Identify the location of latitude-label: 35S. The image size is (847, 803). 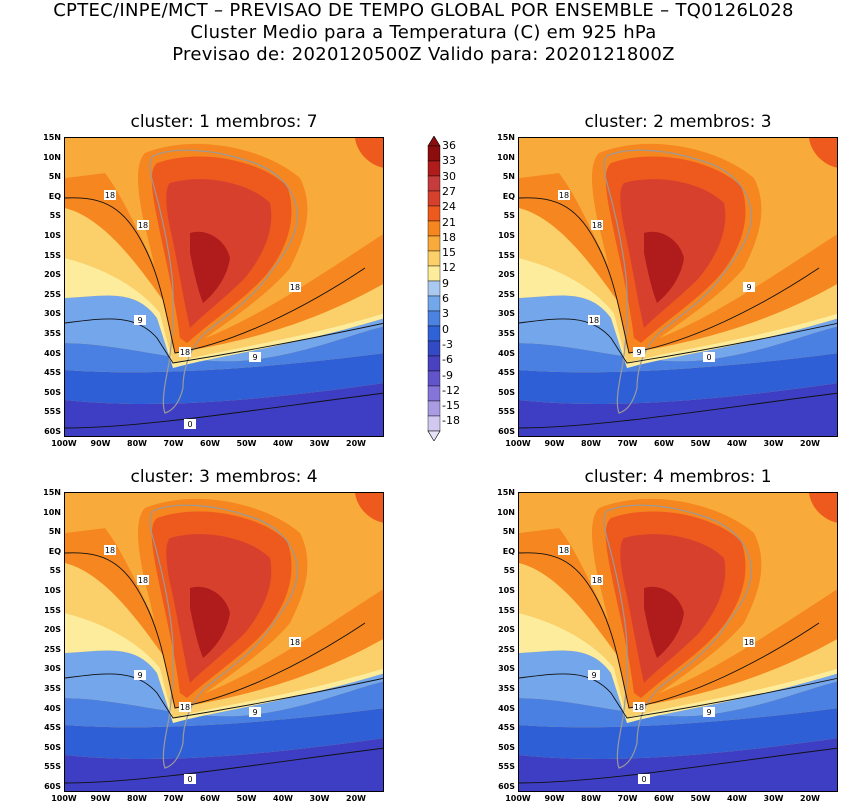
(506, 333).